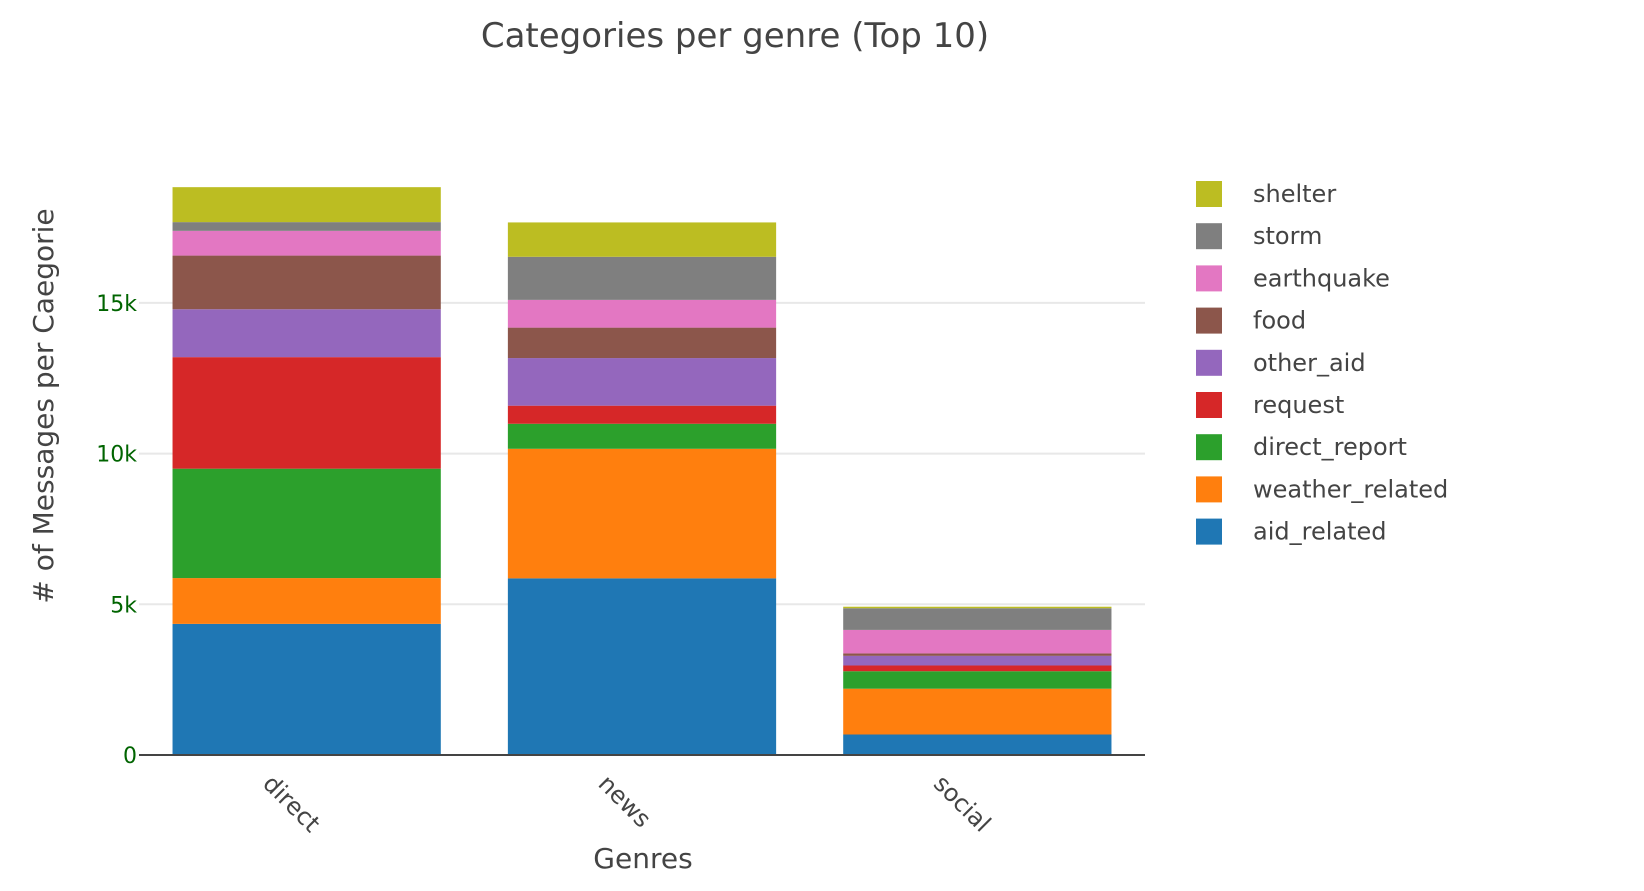  Describe the element at coordinates (1287, 236) in the screenshot. I see `legend-label: storm` at that location.